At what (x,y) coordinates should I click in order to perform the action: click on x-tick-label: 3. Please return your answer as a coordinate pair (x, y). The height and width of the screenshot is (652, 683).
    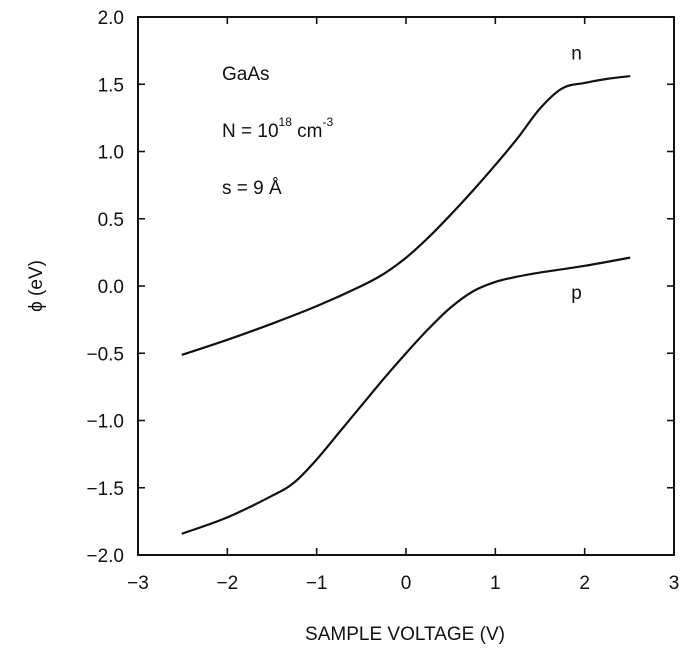
    Looking at the image, I should click on (674, 583).